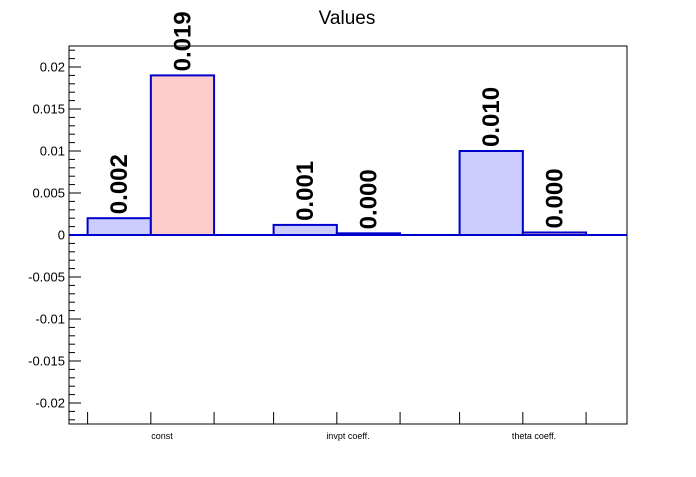 This screenshot has height=477, width=696. I want to click on chart-title: Values, so click(347, 18).